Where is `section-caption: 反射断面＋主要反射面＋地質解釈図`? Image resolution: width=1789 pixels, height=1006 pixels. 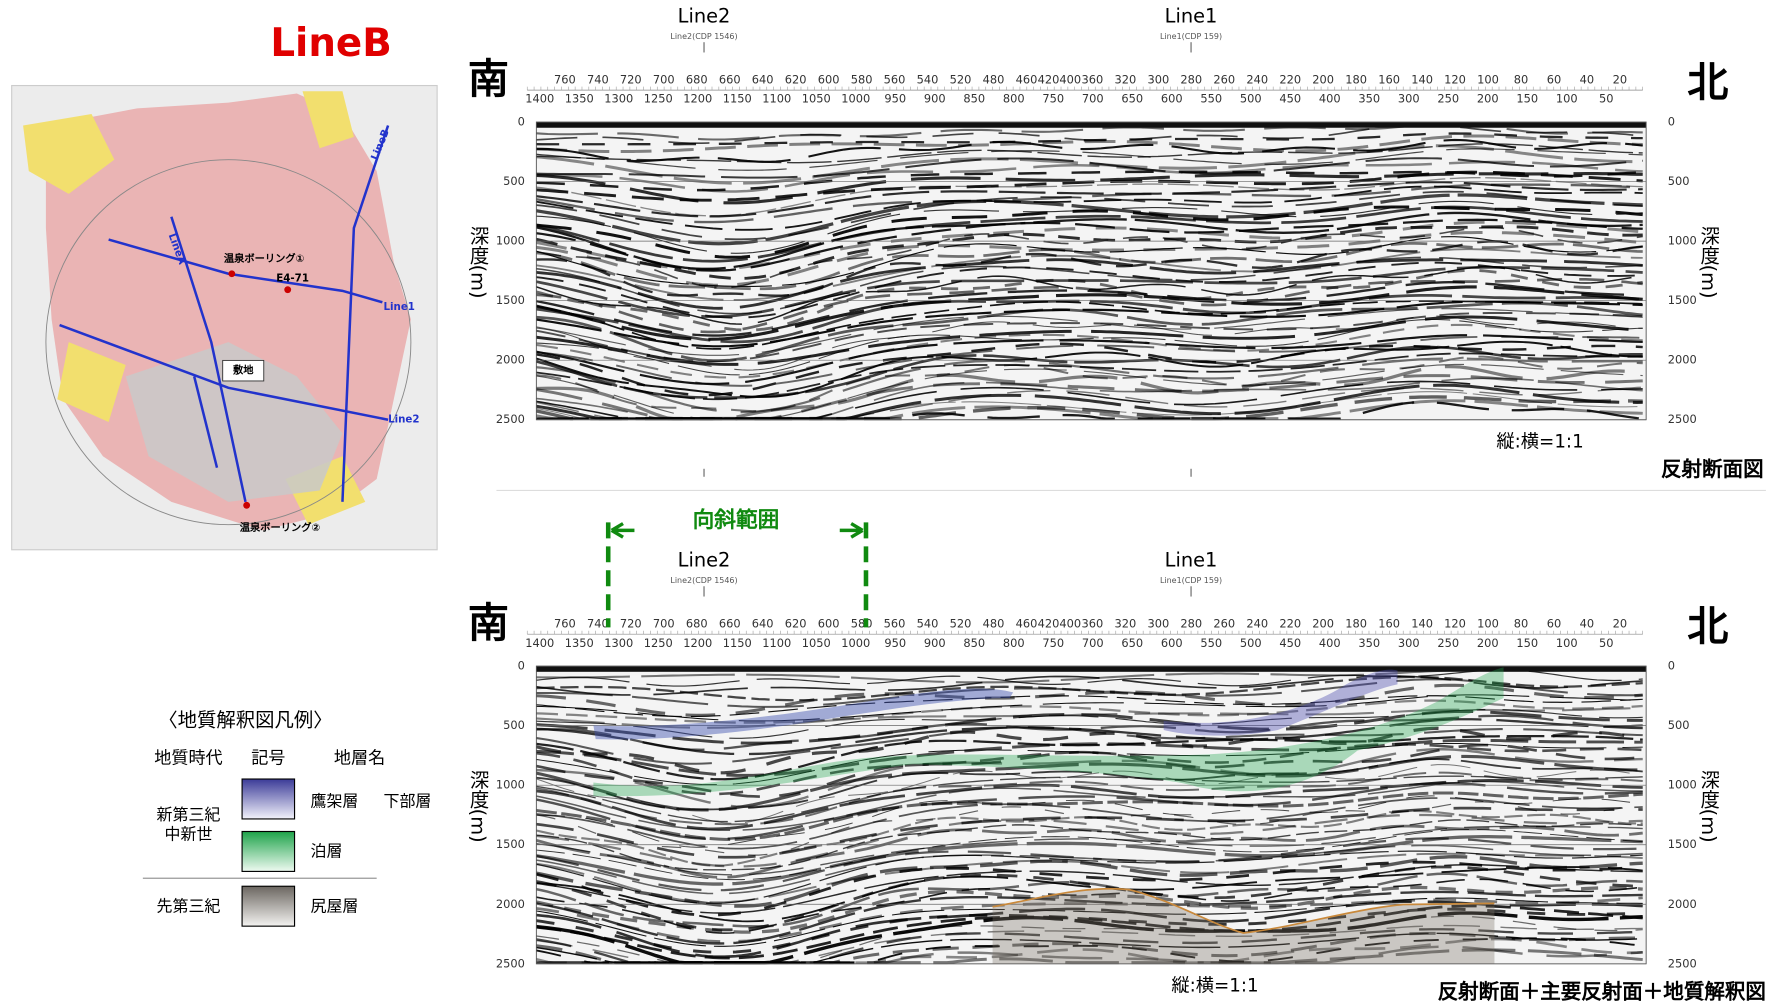
section-caption: 反射断面＋主要反射面＋地質解釈図 is located at coordinates (1602, 991).